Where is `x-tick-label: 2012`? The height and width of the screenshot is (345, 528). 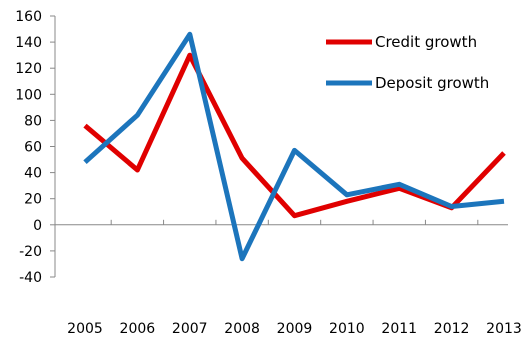 x-tick-label: 2012 is located at coordinates (452, 329).